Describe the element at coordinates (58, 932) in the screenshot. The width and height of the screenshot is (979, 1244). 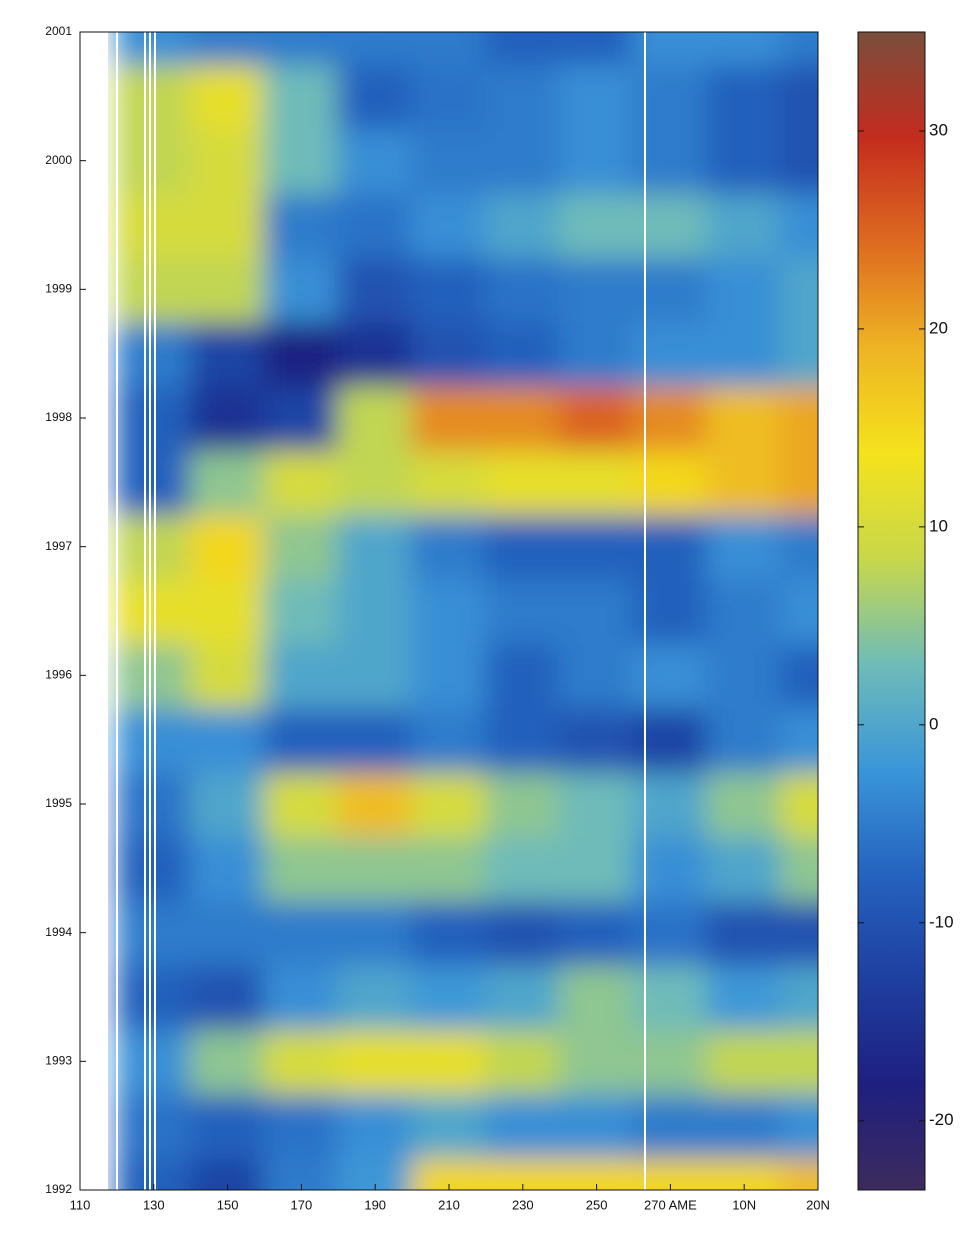
I see `y-tick-label: 1994` at that location.